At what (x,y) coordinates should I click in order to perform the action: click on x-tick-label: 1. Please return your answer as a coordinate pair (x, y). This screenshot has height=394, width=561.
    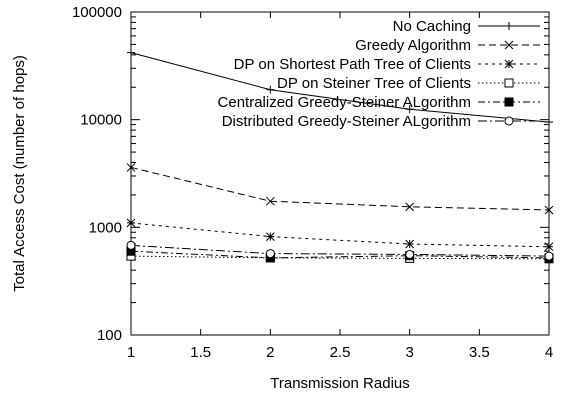
    Looking at the image, I should click on (131, 352).